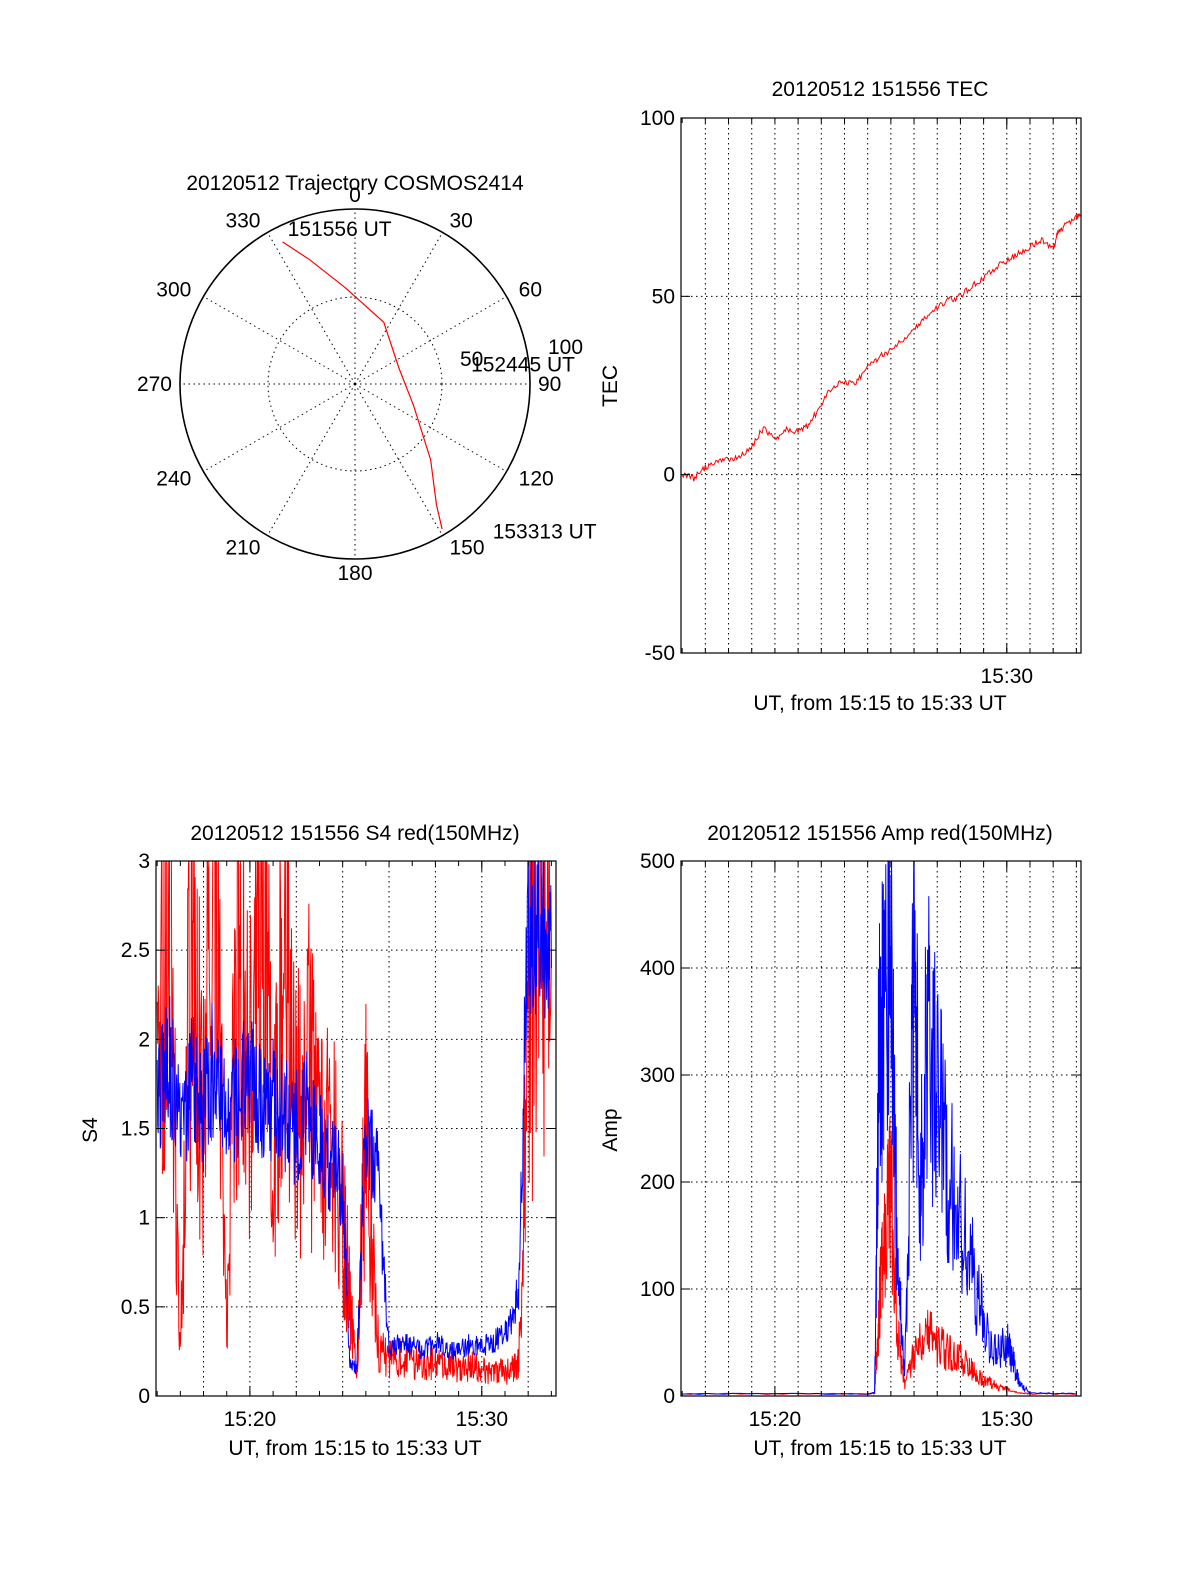 Image resolution: width=1200 pixels, height=1575 pixels. I want to click on y-tick-label: 500, so click(657, 861).